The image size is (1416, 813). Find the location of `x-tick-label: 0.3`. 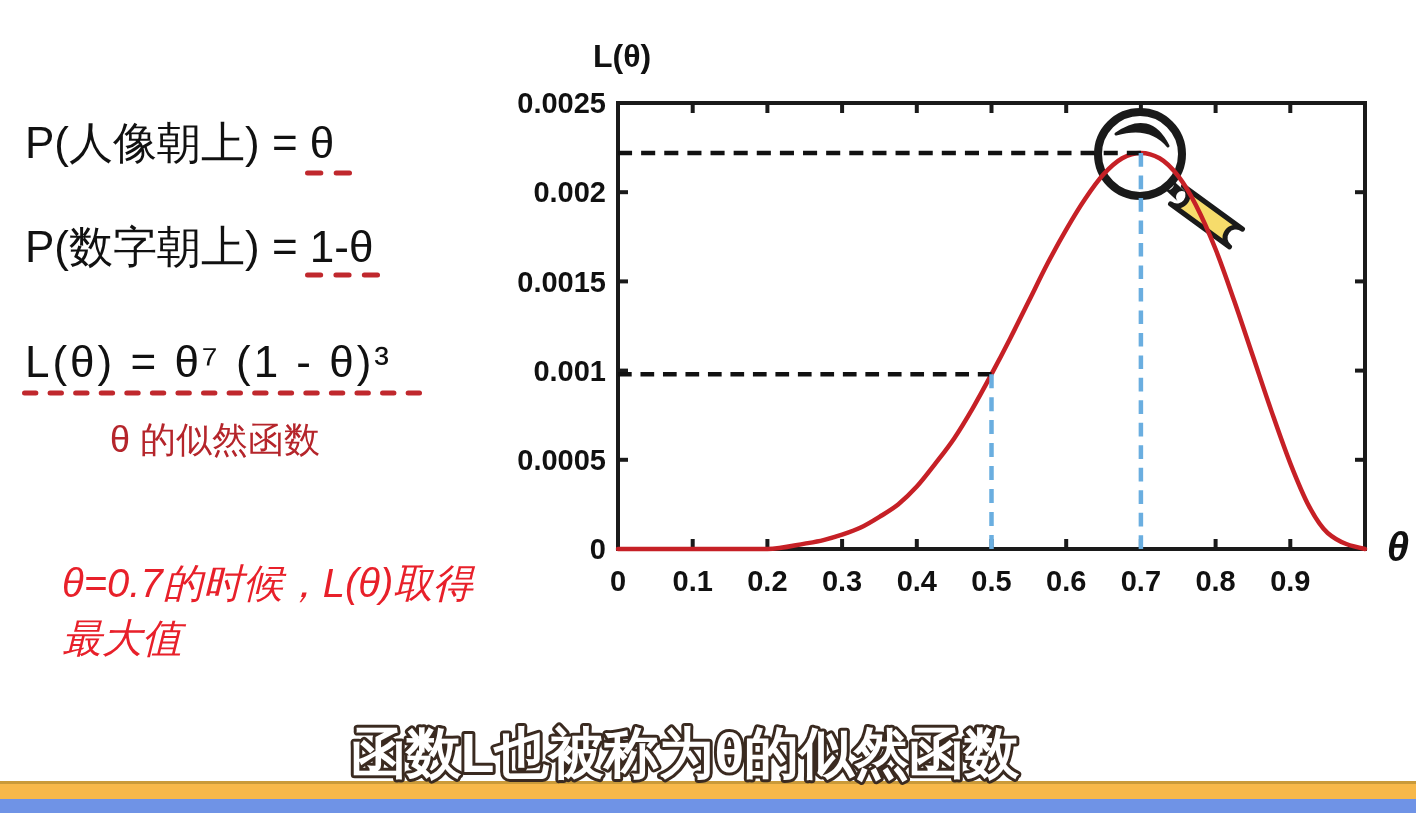

x-tick-label: 0.3 is located at coordinates (842, 581).